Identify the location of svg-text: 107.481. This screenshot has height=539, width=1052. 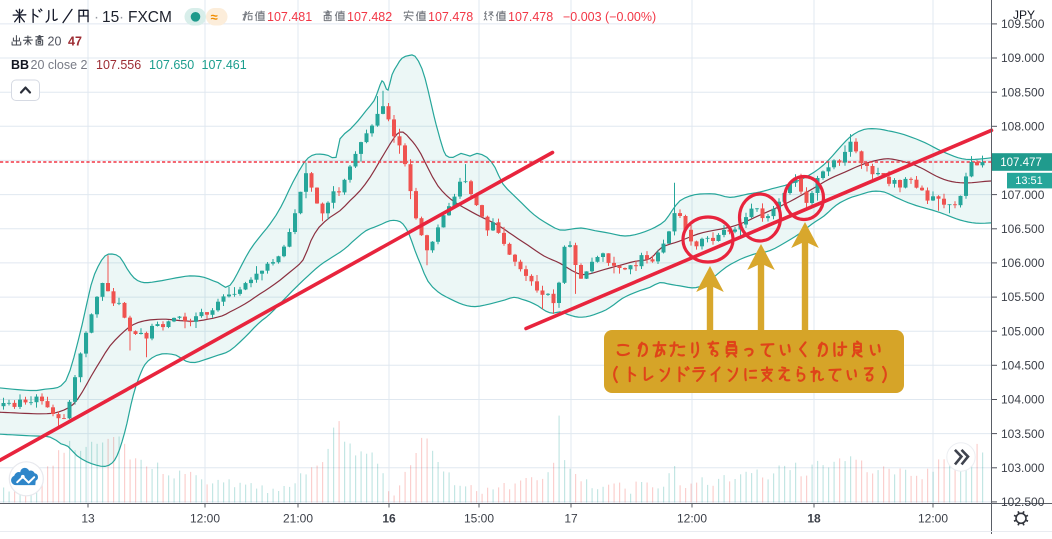
(289, 17).